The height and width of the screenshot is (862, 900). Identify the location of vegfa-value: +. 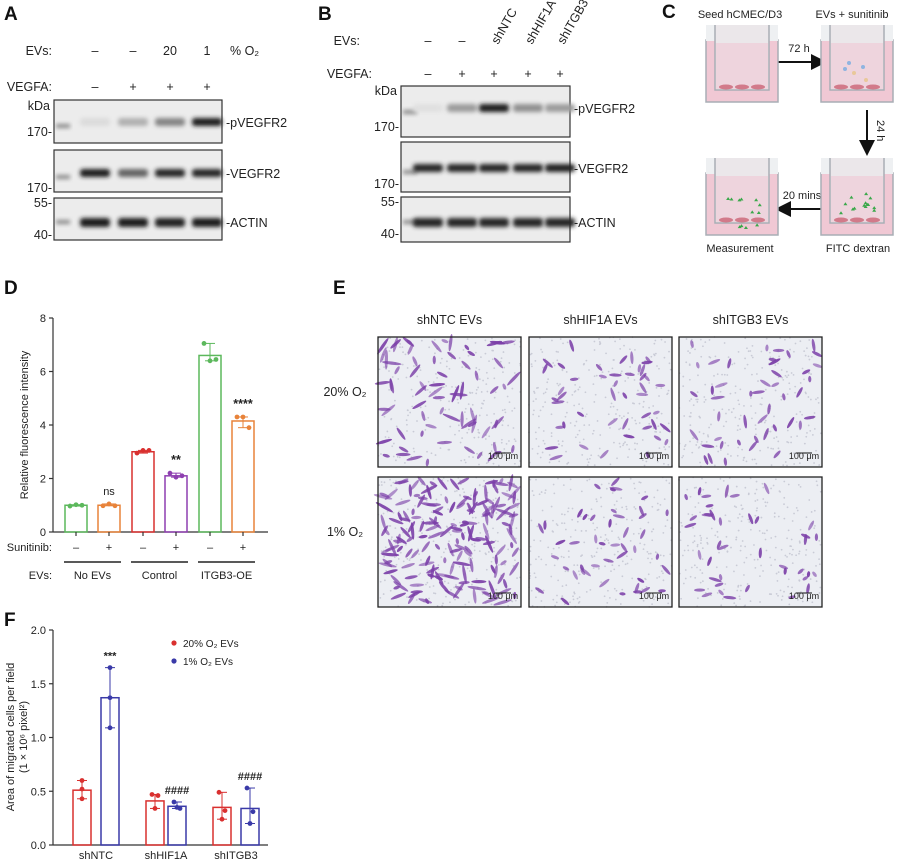
(527, 74).